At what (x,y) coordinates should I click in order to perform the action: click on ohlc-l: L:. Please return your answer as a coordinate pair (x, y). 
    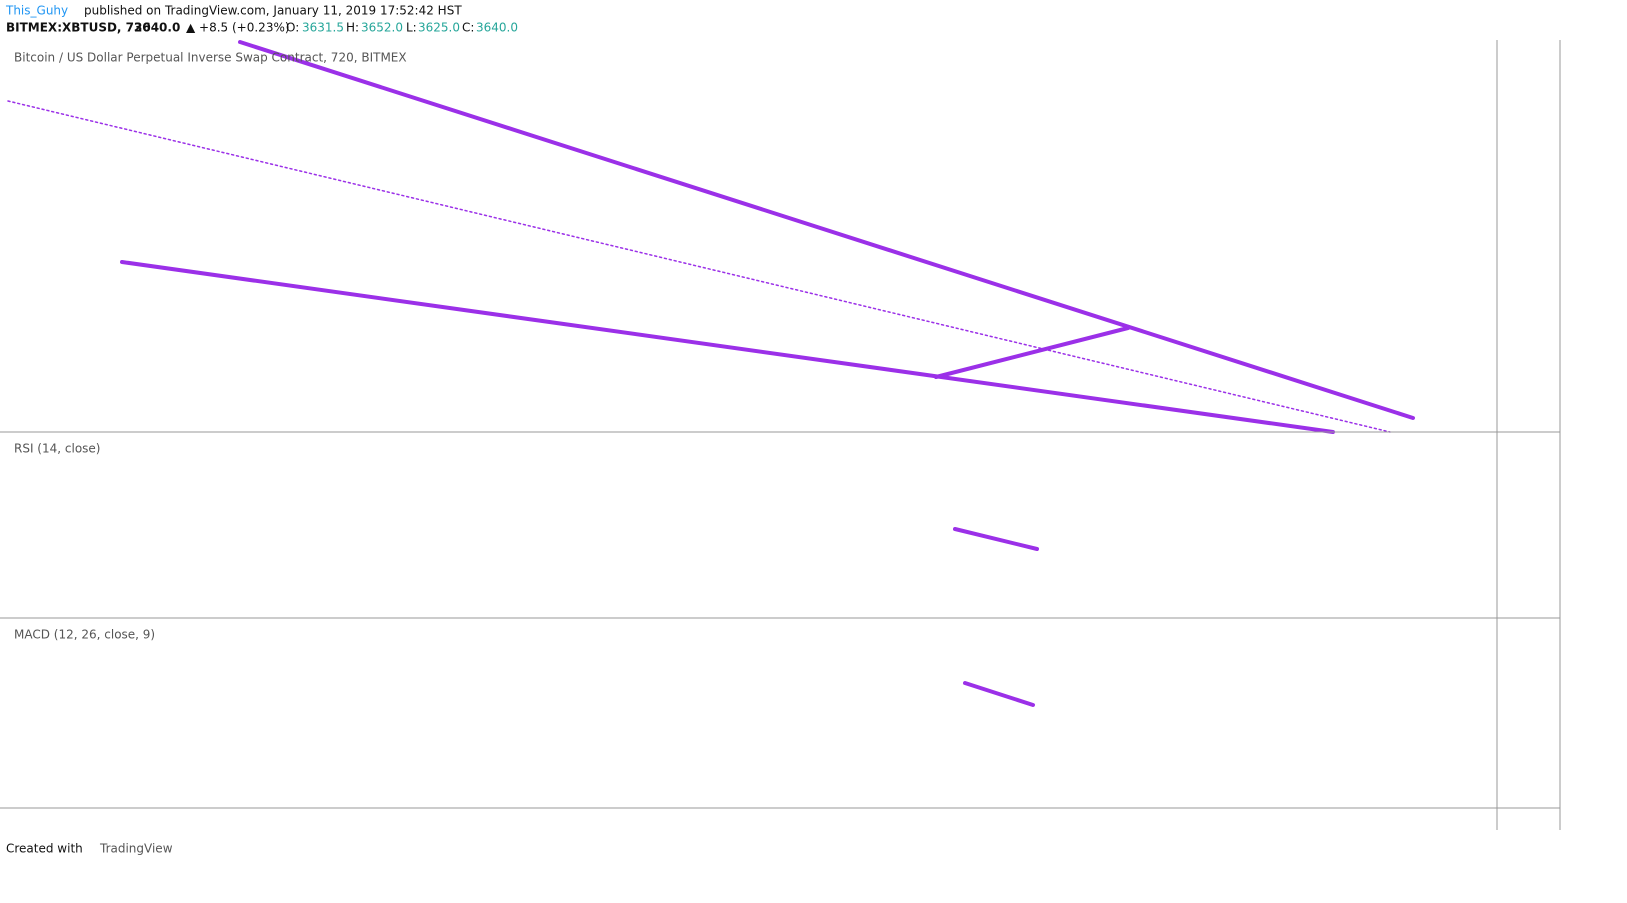
    Looking at the image, I should click on (411, 28).